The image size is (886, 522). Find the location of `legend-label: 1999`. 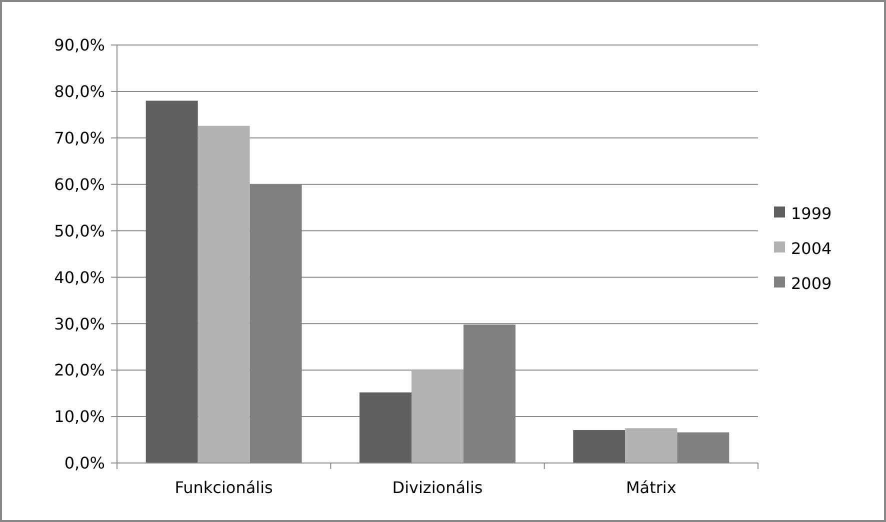

legend-label: 1999 is located at coordinates (811, 214).